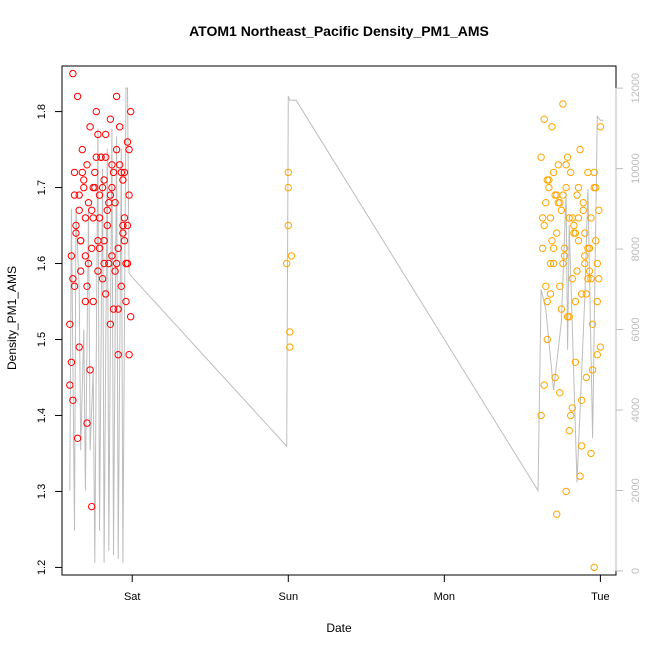 The height and width of the screenshot is (650, 650). I want to click on x-tick-label: Sat, so click(132, 597).